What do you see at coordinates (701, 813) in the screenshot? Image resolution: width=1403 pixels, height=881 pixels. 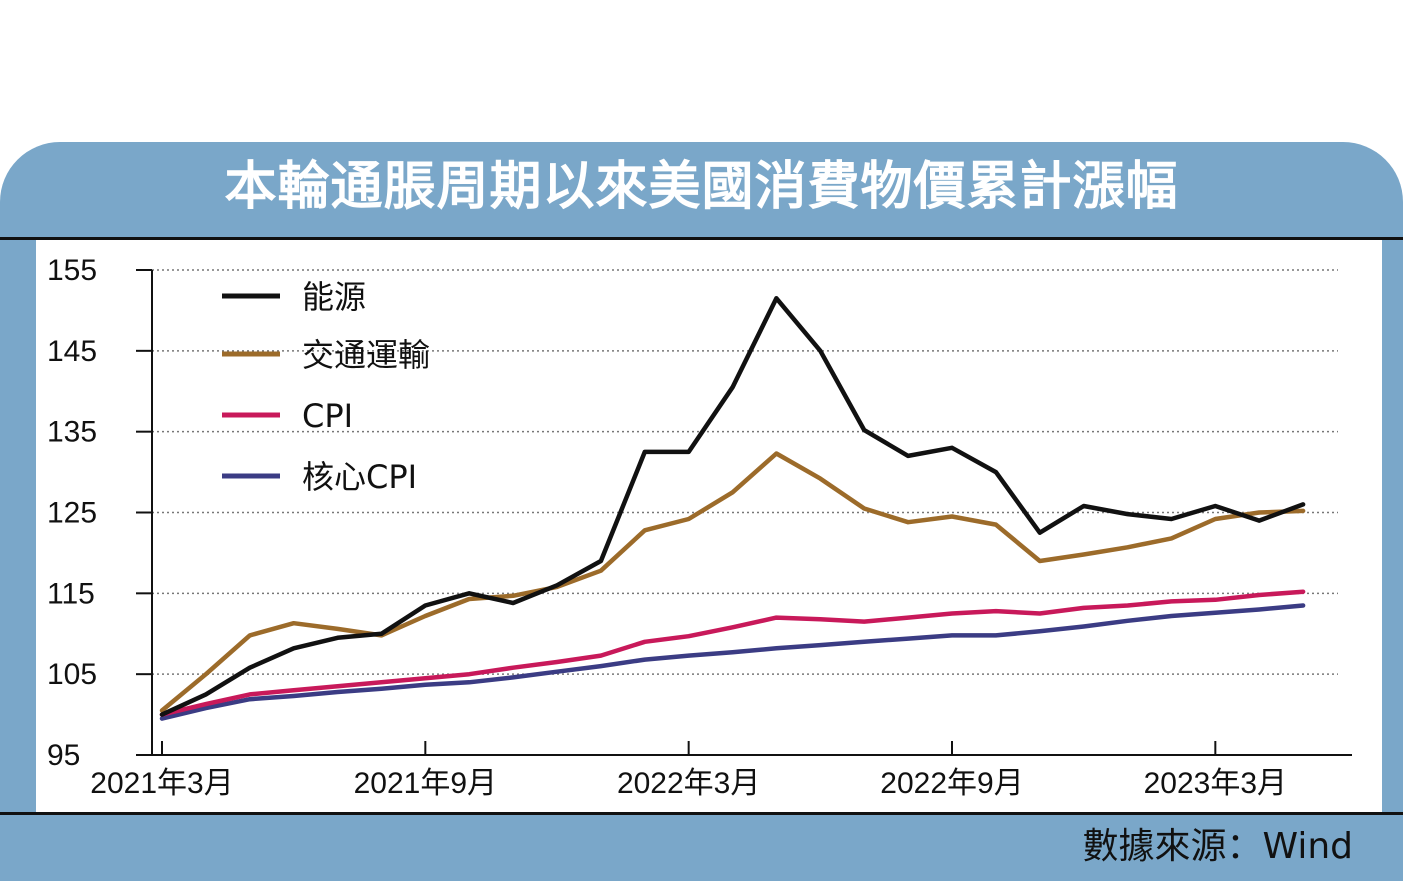 I see `bottom-rule` at bounding box center [701, 813].